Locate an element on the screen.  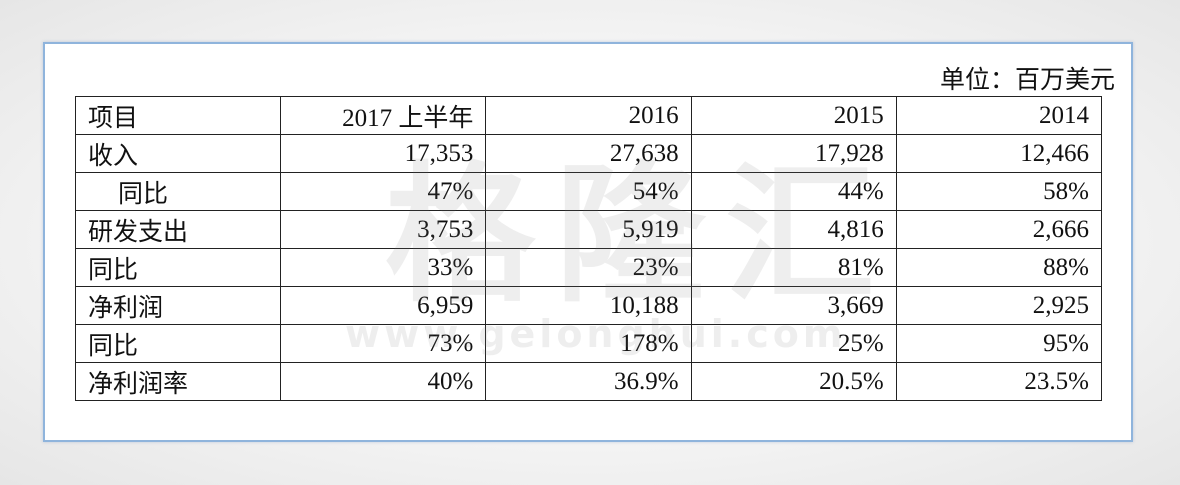
cell: 2016 is located at coordinates (588, 115).